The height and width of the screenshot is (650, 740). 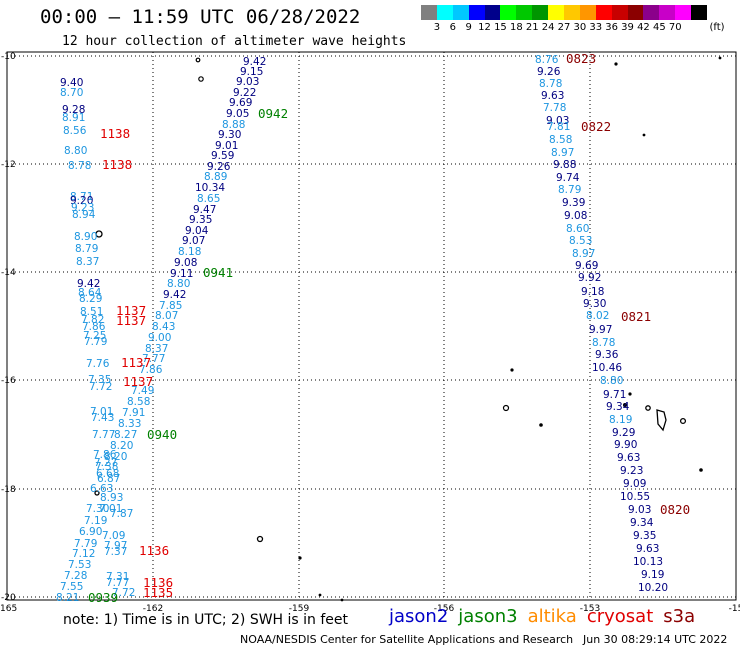 I want to click on wave-height-value: 9.30, so click(x=594, y=304).